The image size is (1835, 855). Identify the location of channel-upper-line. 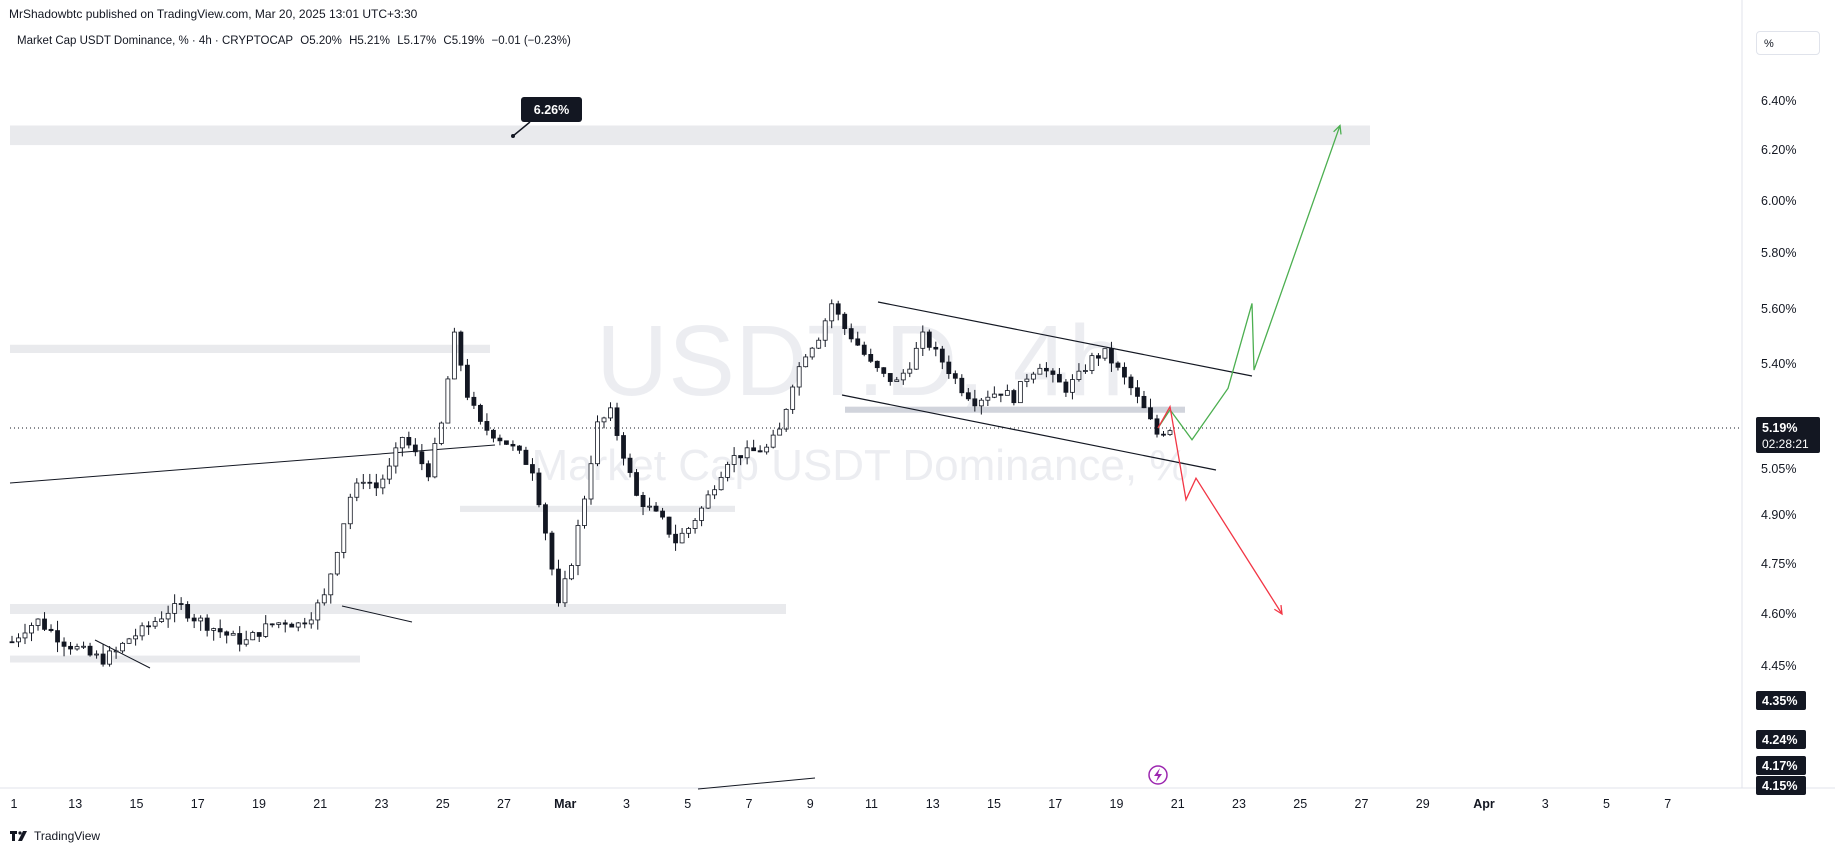
(1065, 339).